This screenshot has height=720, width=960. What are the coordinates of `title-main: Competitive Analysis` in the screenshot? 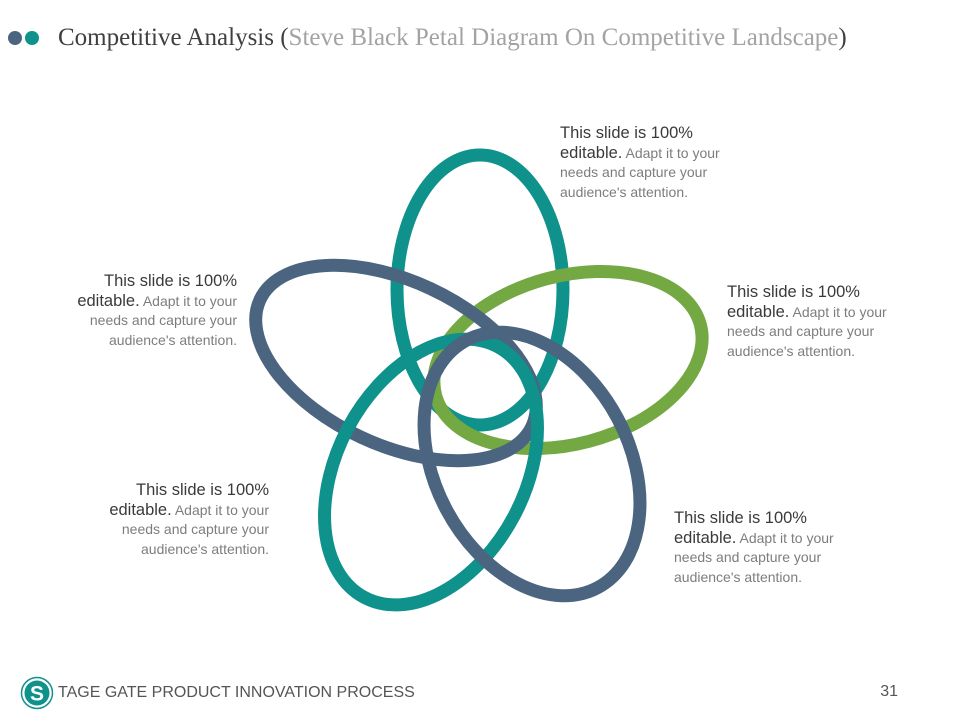 It's located at (166, 37).